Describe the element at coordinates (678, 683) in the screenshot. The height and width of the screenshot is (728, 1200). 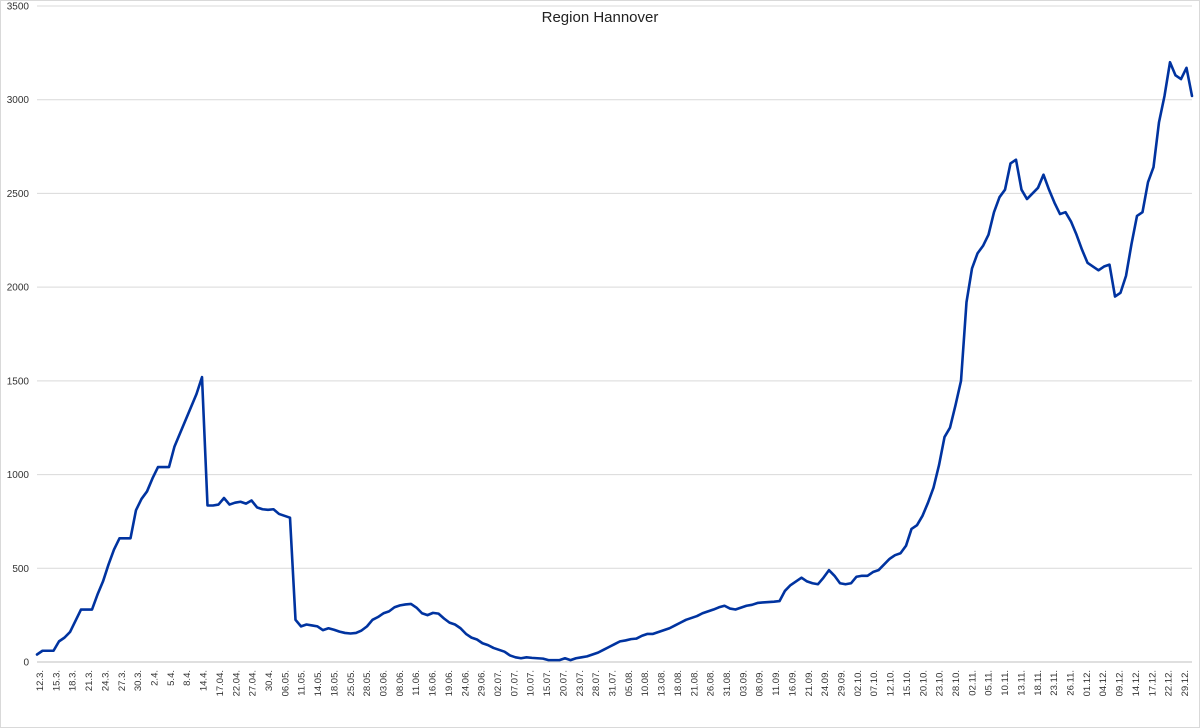
I see `x-tick-label: 18.08.` at that location.